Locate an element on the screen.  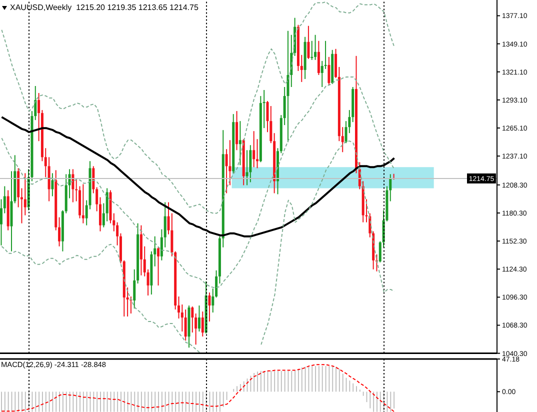
chart-title: XAUUSD,Weekly 1215.20 1219.35 1213.65 1214.75 is located at coordinates (104, 8).